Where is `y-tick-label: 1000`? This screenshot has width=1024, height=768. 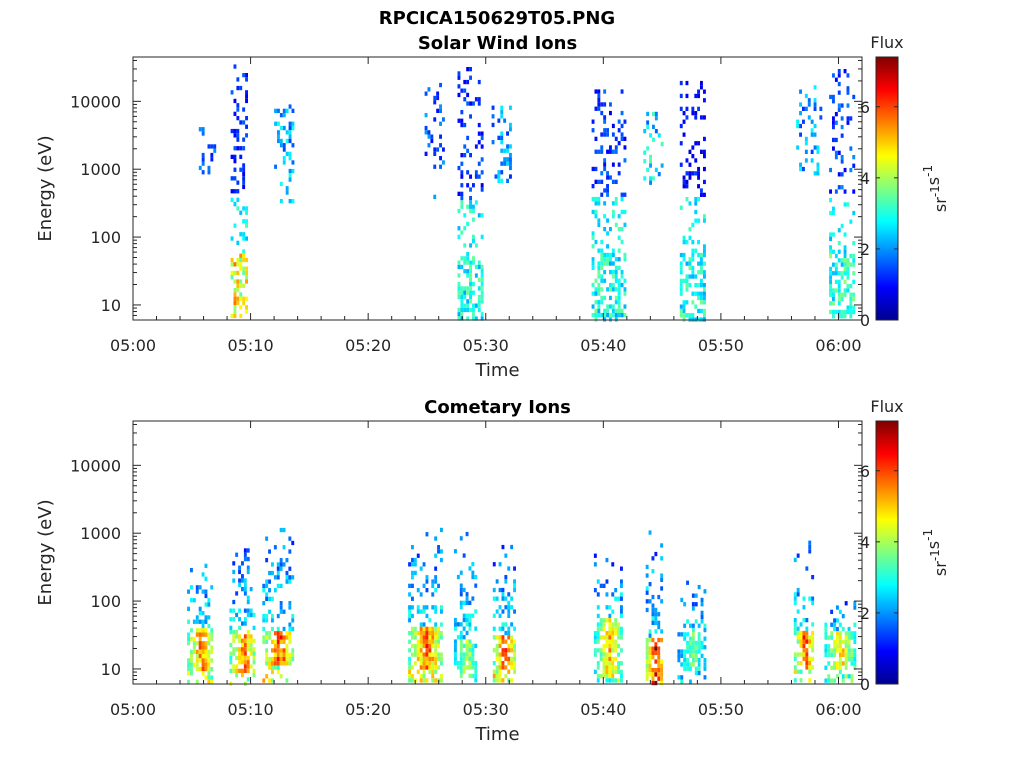
y-tick-label: 1000 is located at coordinates (100, 169).